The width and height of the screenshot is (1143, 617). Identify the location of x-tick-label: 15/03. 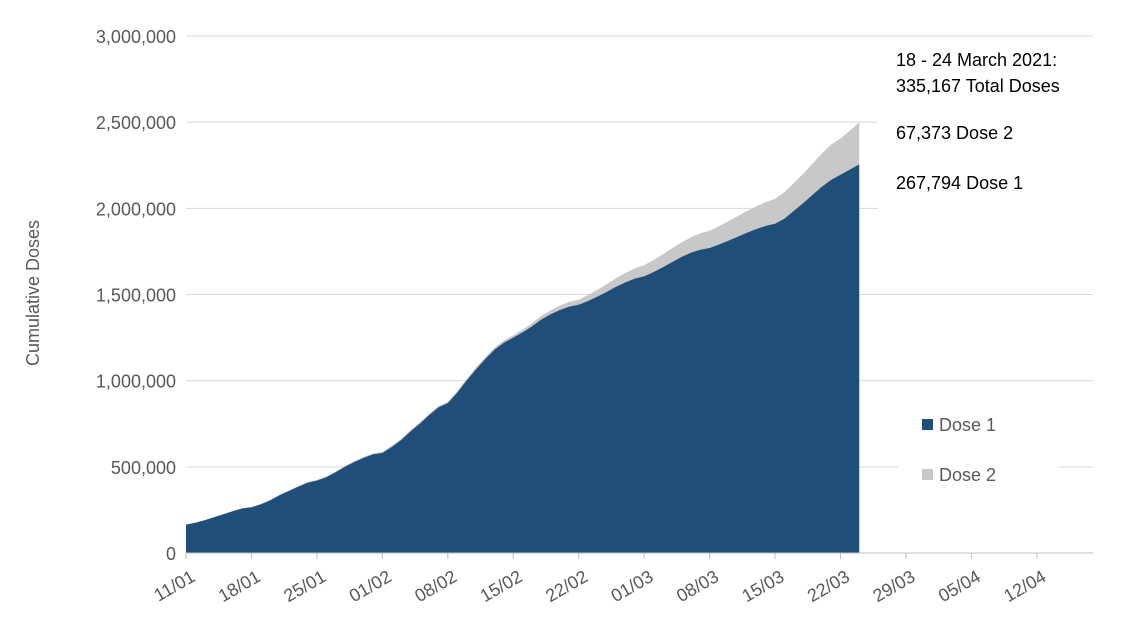
(762, 586).